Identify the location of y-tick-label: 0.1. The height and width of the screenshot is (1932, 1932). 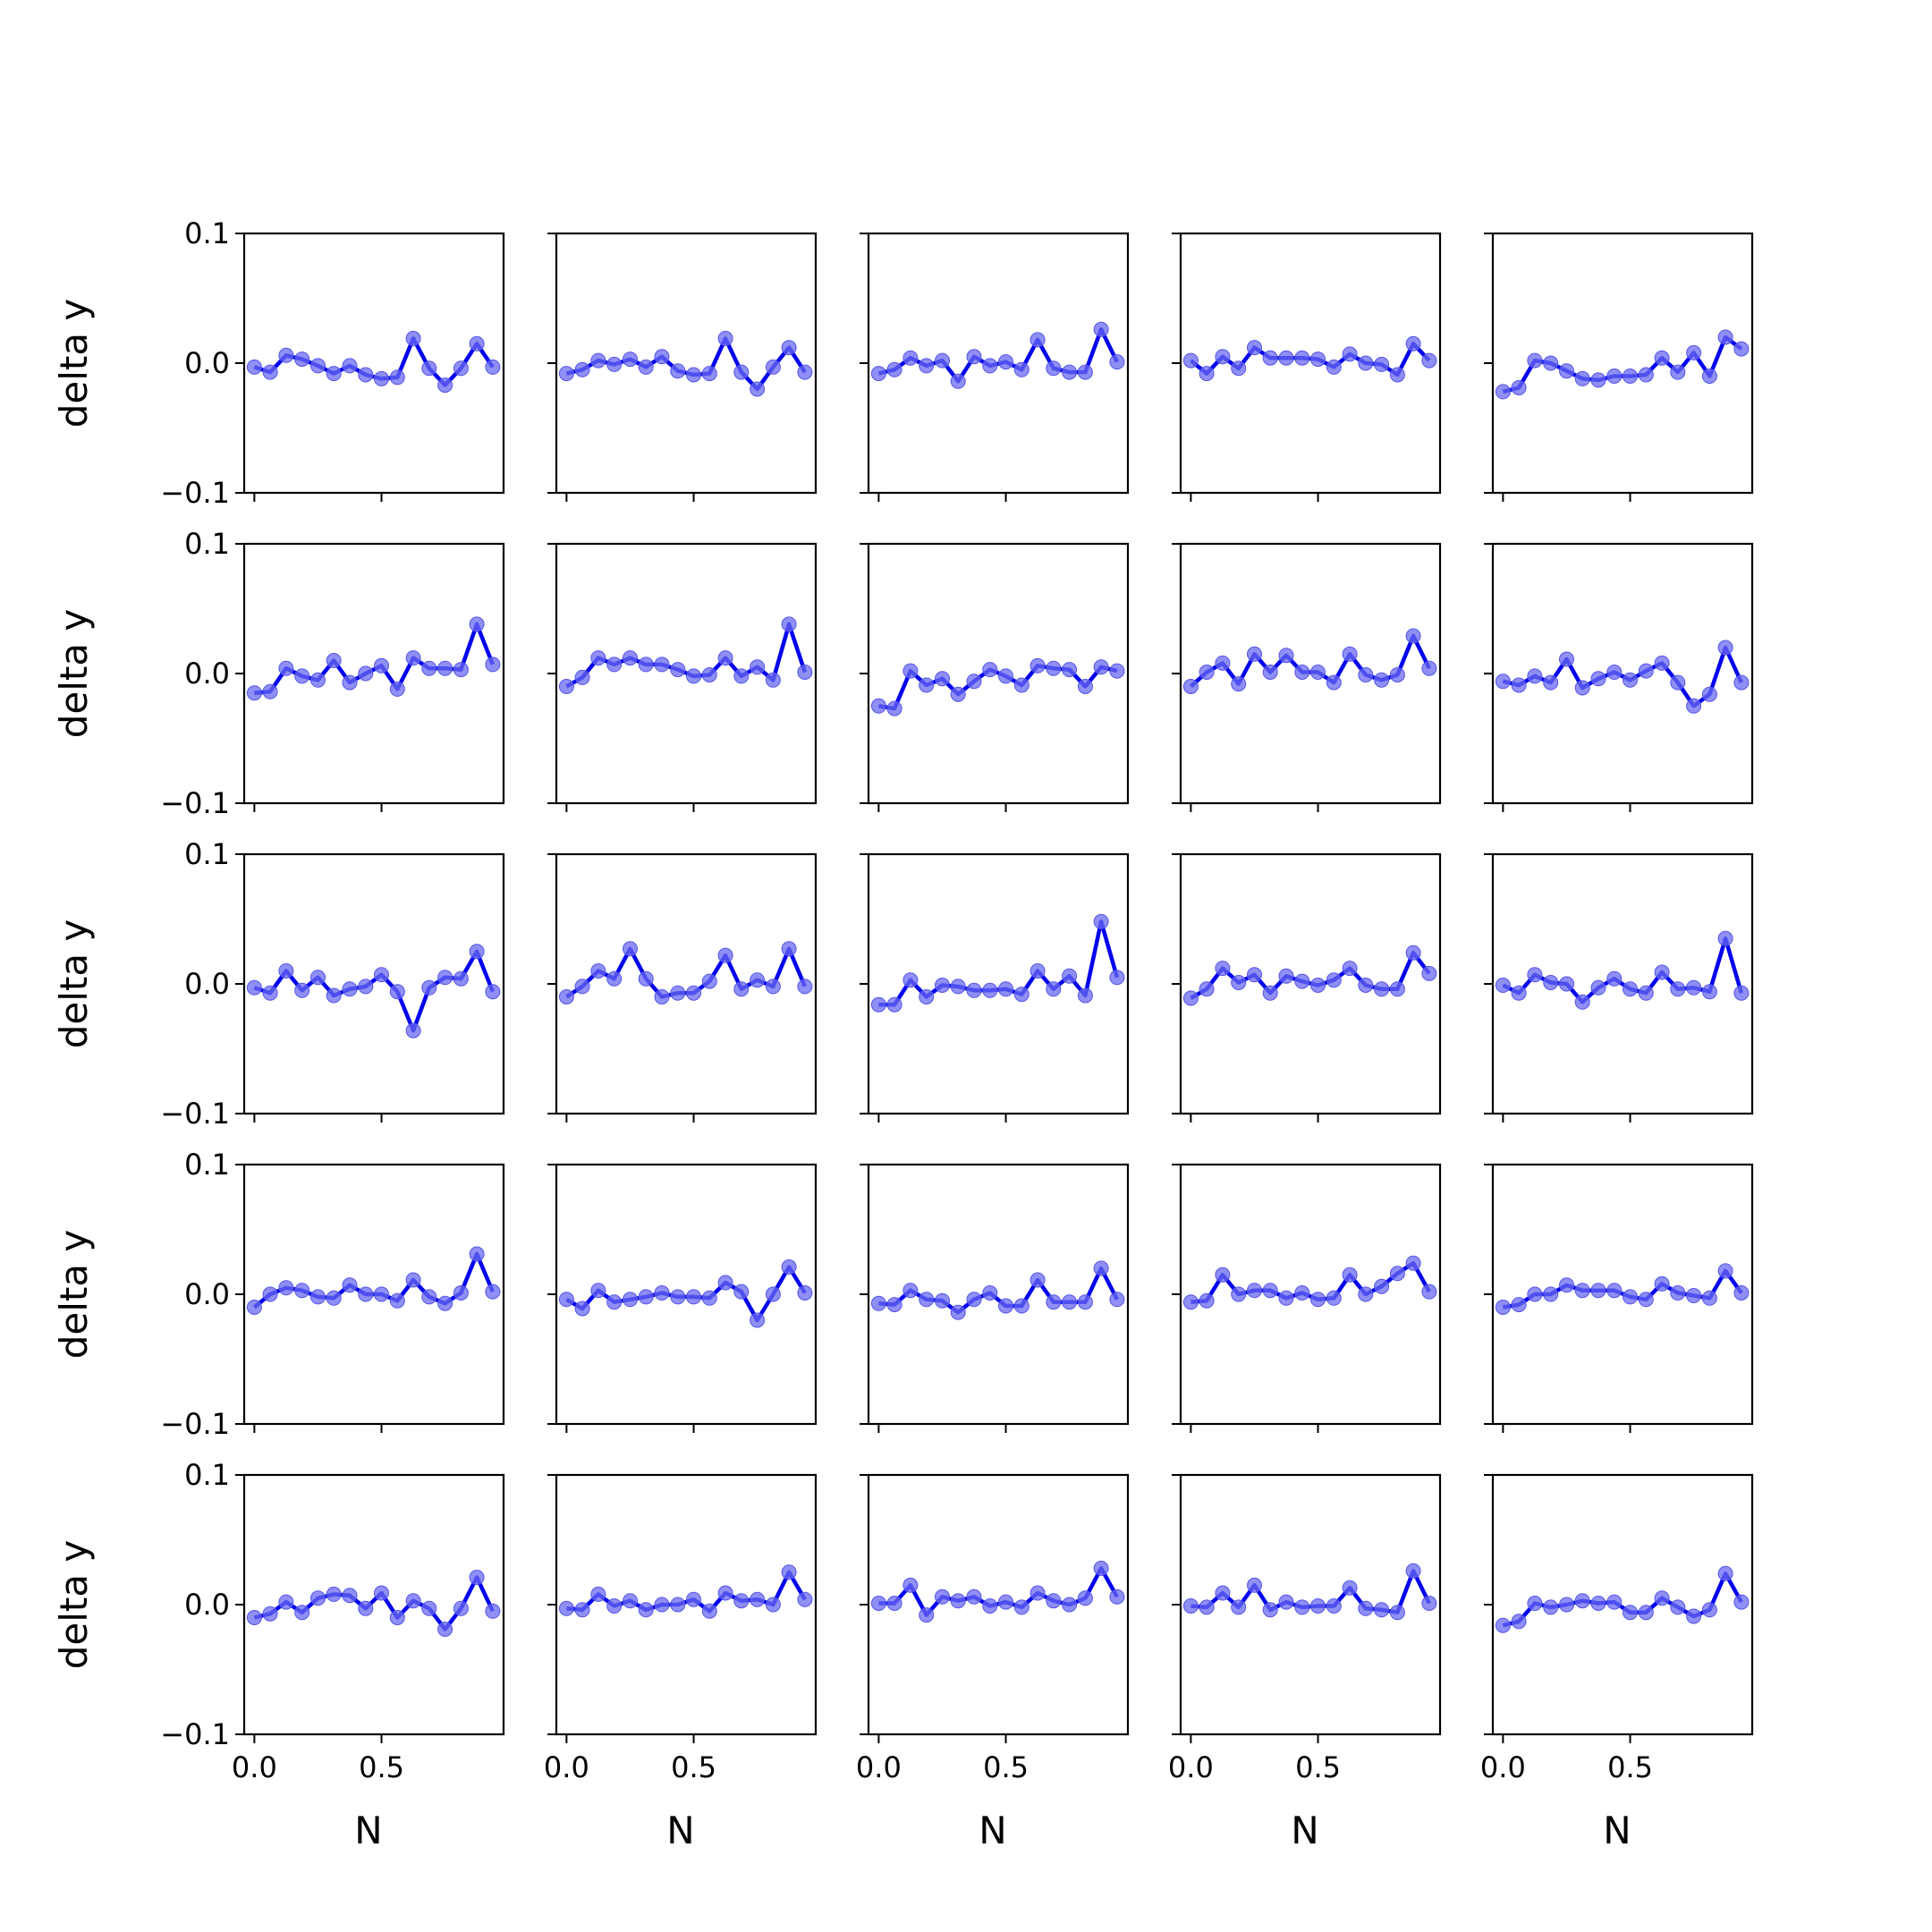
(207, 544).